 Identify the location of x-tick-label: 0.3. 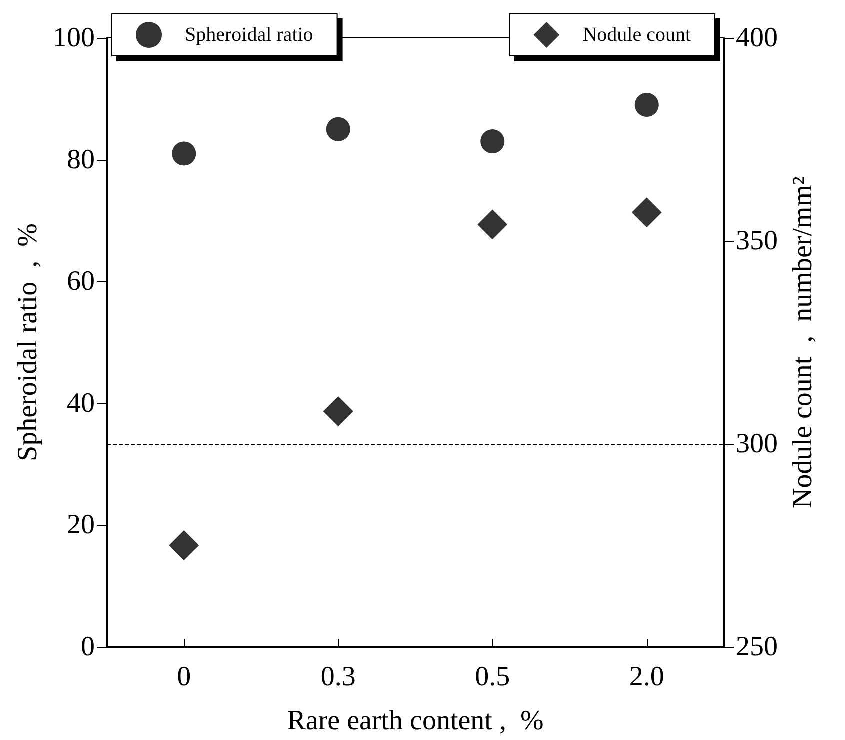
(338, 677).